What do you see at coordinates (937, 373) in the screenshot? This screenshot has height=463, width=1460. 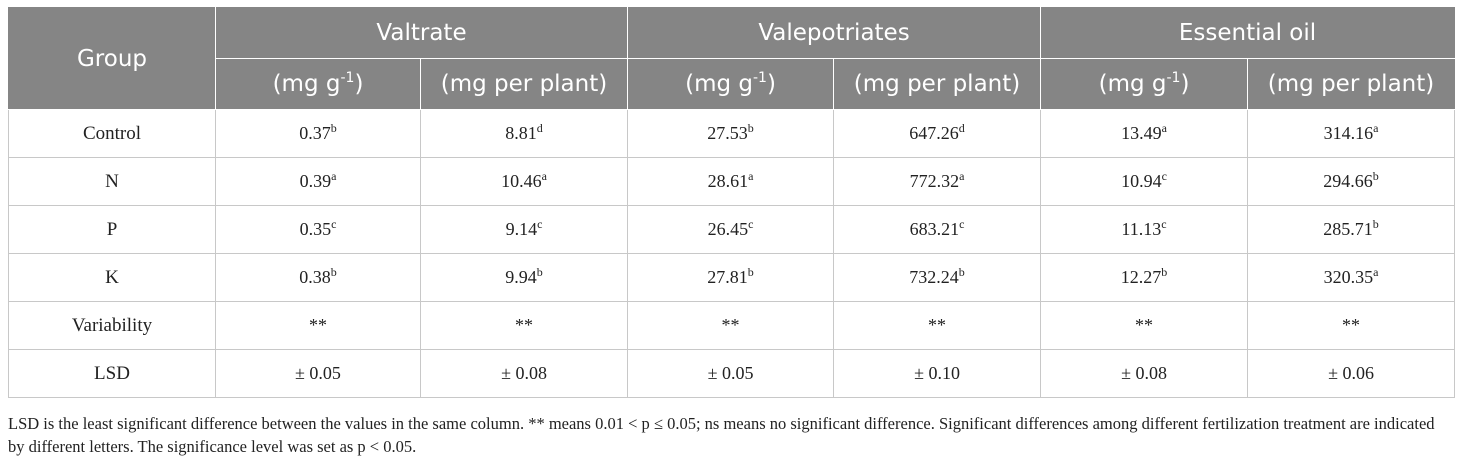 I see `table-cell: ± 0.10` at bounding box center [937, 373].